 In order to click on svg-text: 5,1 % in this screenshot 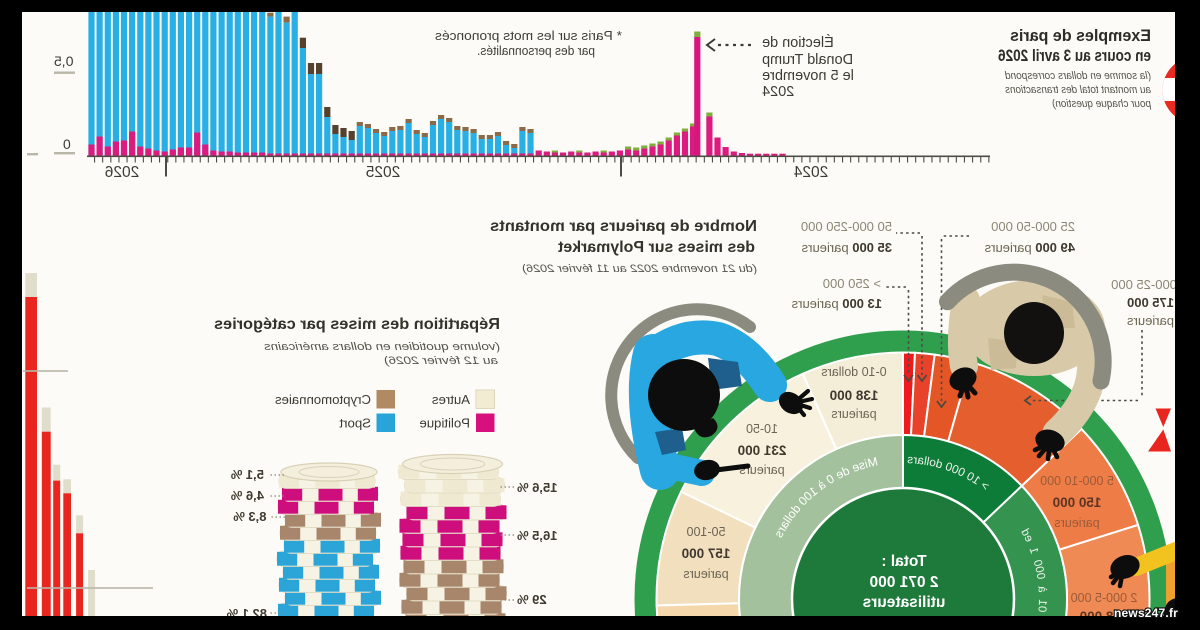, I will do `click(247, 474)`.